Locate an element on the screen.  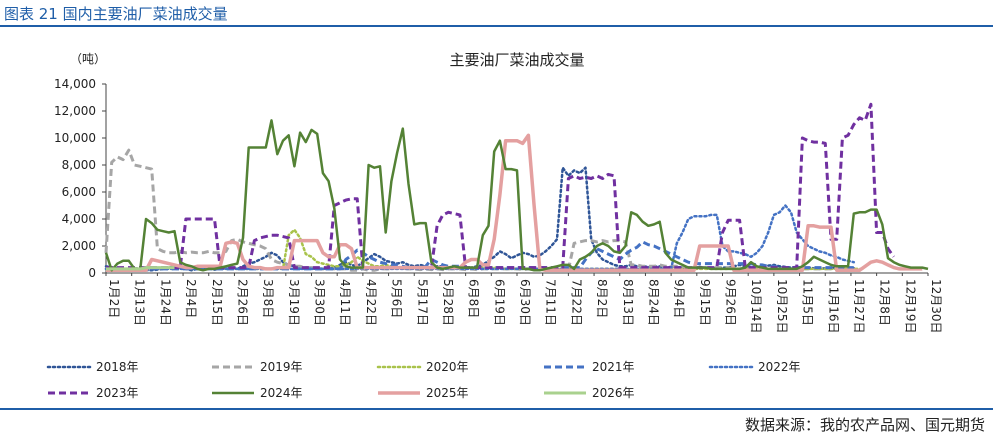
legend-label: 2021年 is located at coordinates (613, 367).